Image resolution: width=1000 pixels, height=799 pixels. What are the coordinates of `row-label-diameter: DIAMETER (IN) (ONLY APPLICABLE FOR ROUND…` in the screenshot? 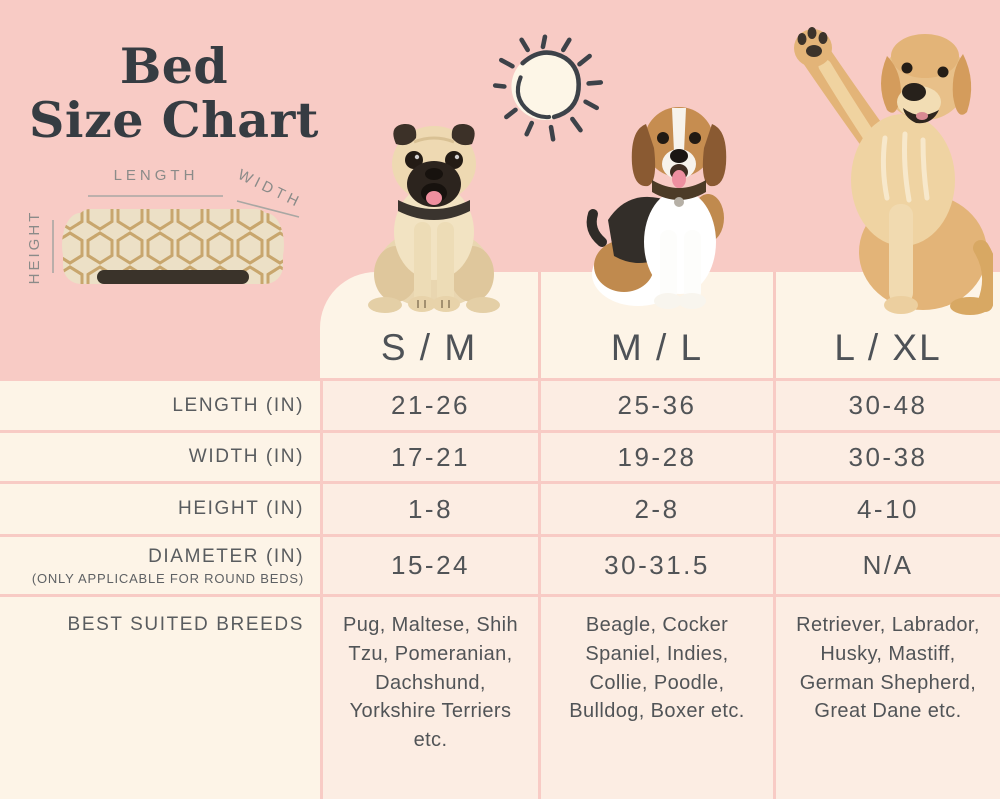 It's located at (160, 565).